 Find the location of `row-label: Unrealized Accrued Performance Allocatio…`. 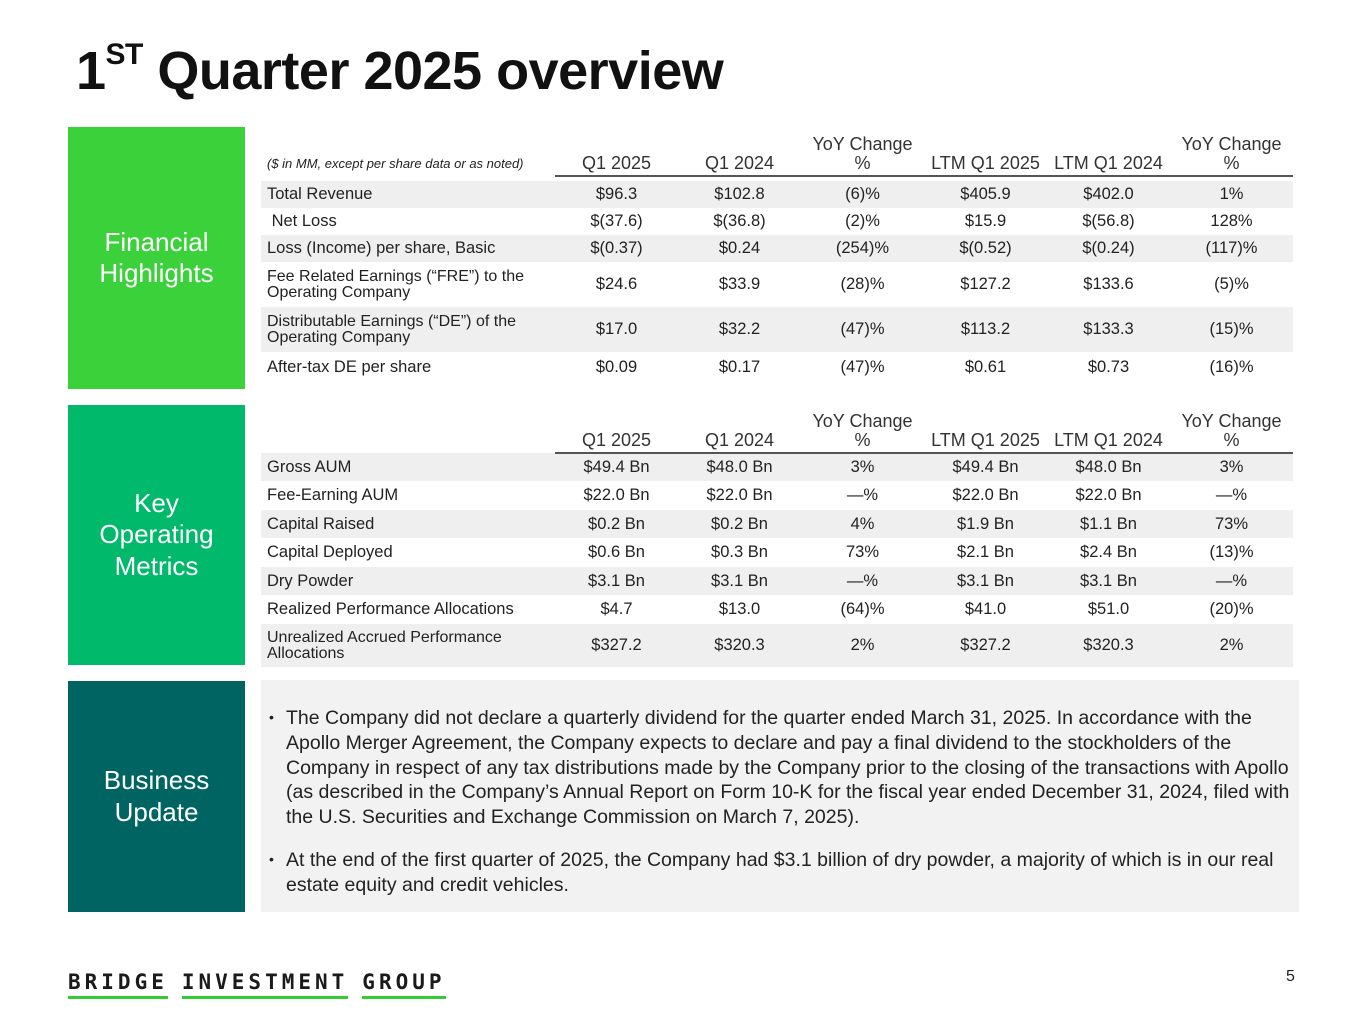

row-label: Unrealized Accrued Performance Allocatio… is located at coordinates (408, 645).